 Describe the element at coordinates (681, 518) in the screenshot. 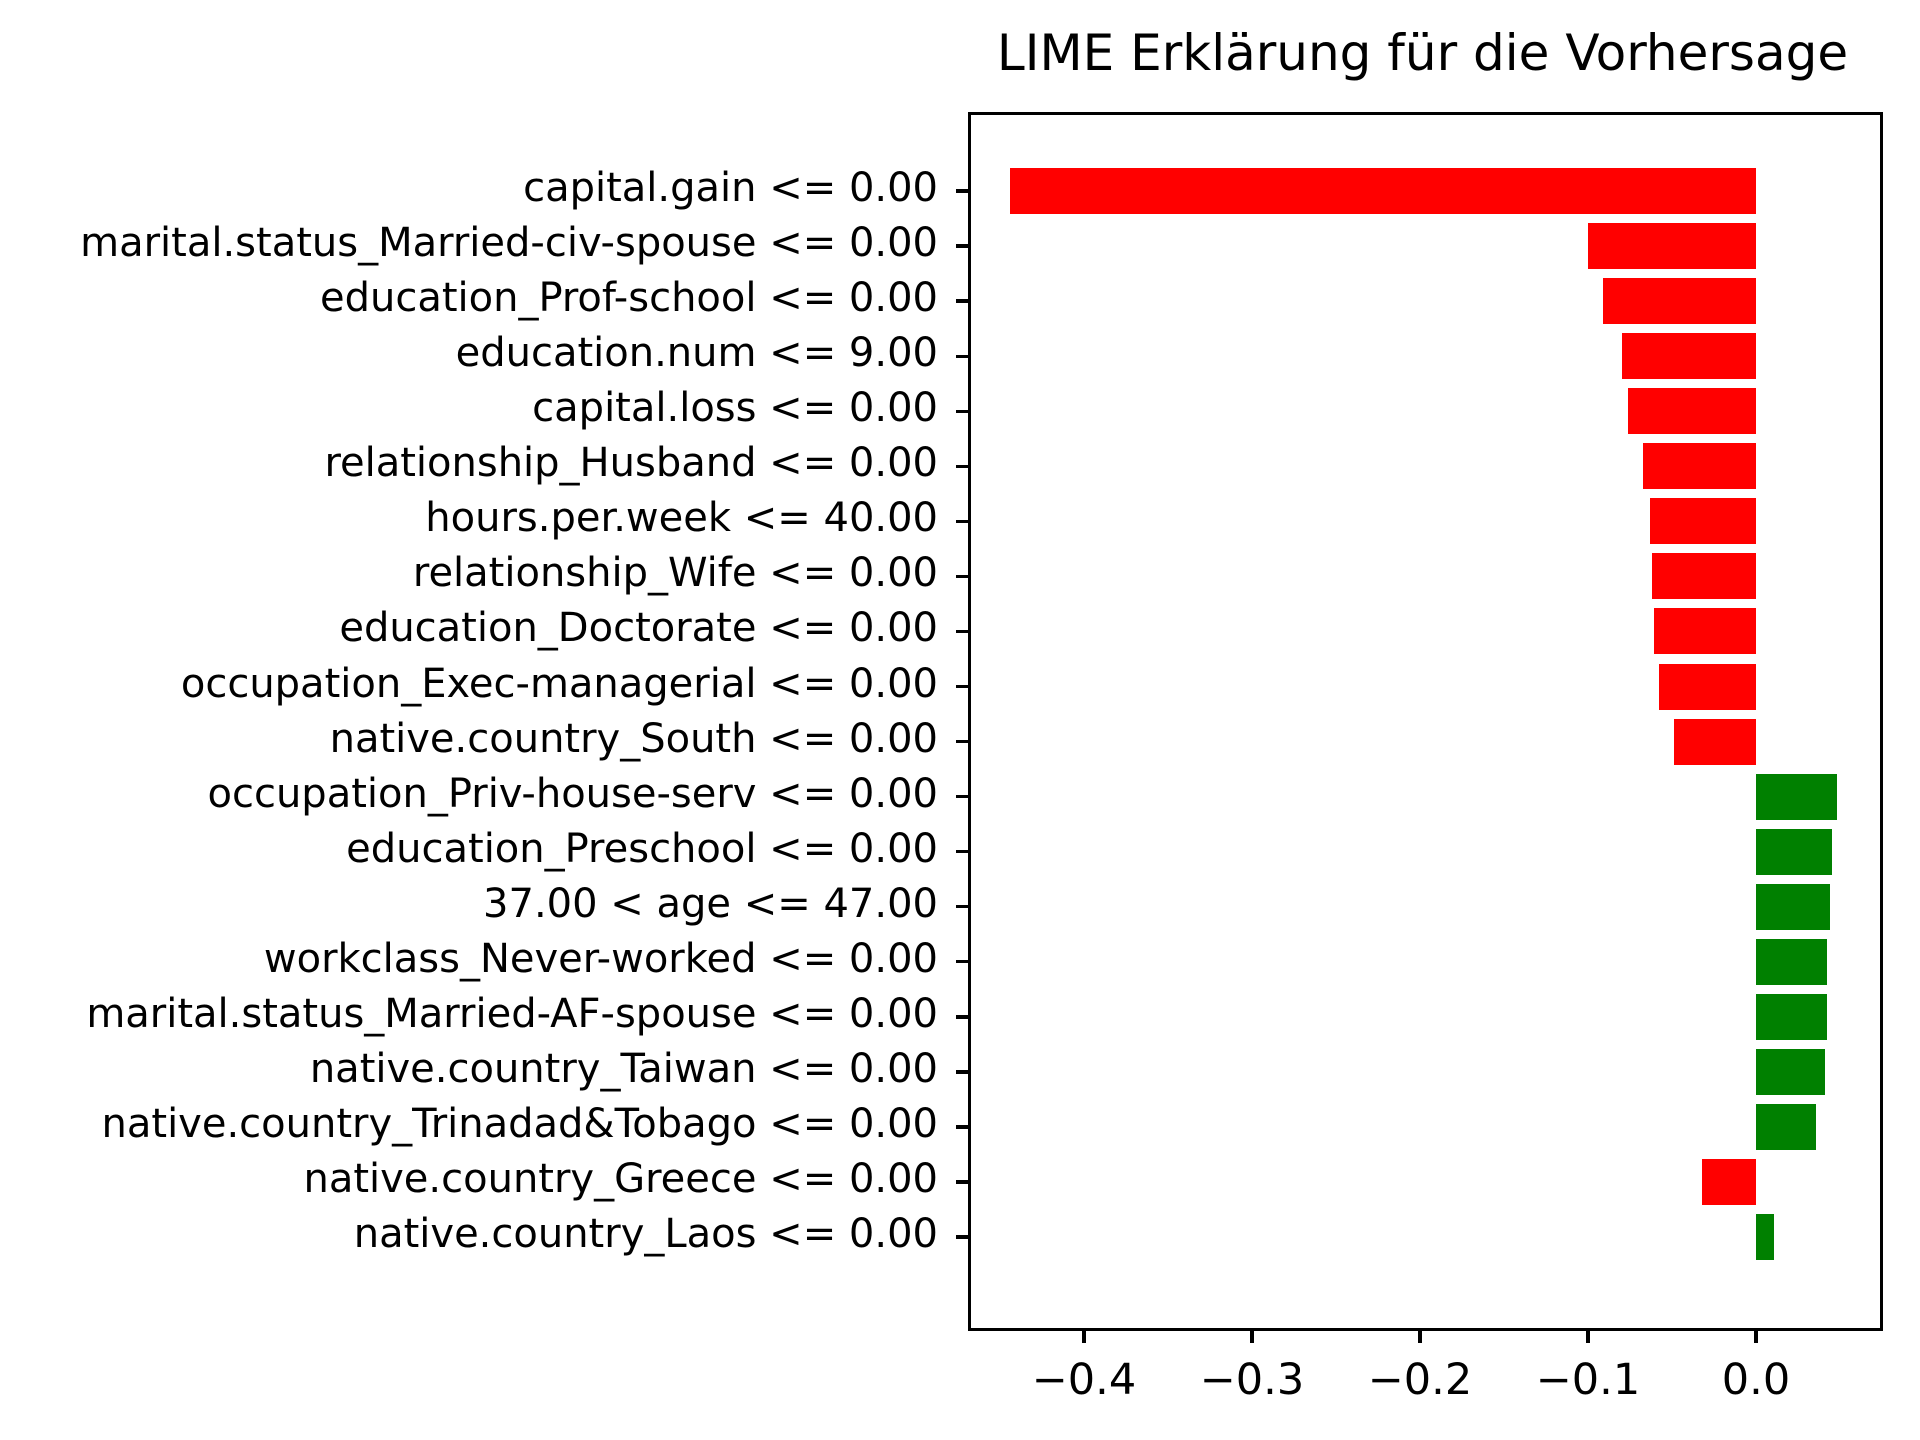

I see `y-axis-label: hours.per.week <= 40.00` at that location.